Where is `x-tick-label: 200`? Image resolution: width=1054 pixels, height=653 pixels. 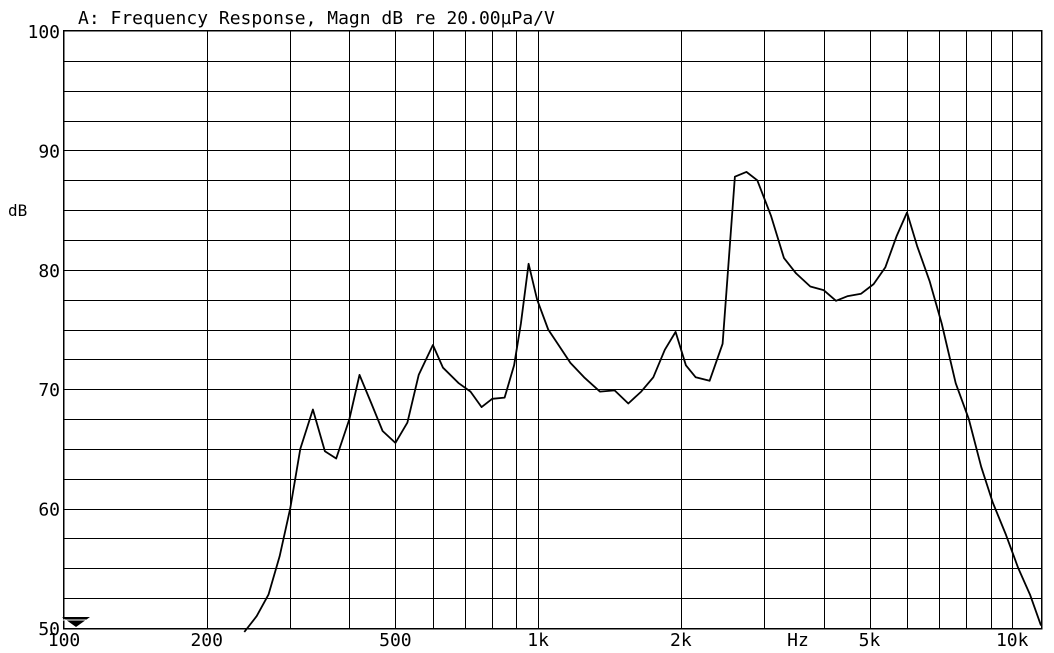 x-tick-label: 200 is located at coordinates (206, 640).